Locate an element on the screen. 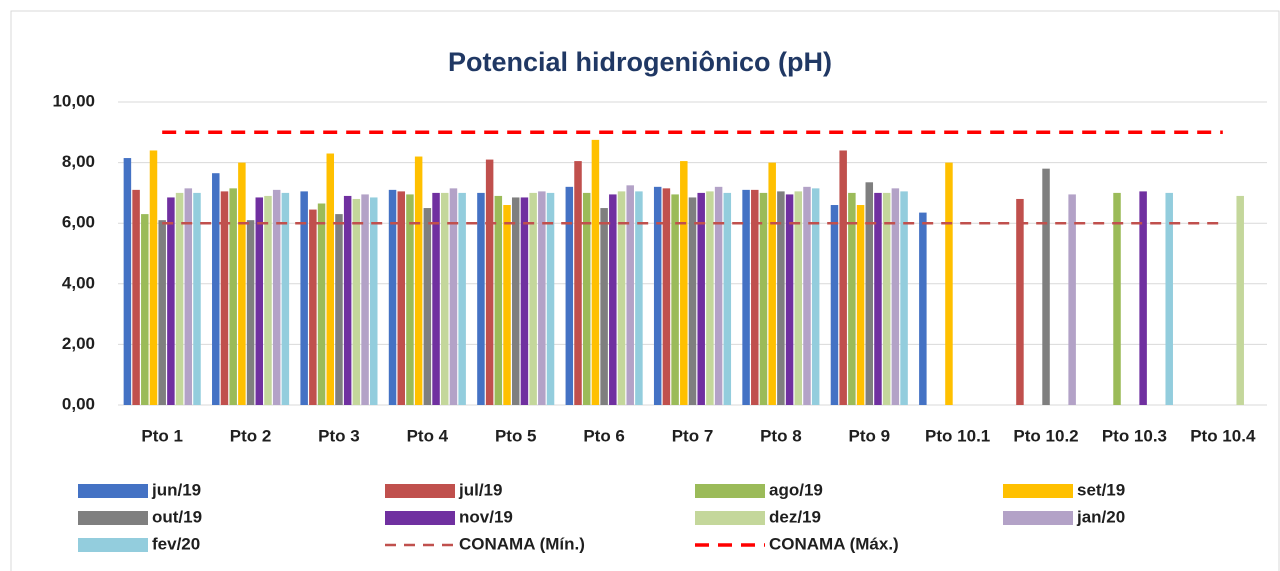  legend-label: CONAMA (Máx.) is located at coordinates (834, 543).